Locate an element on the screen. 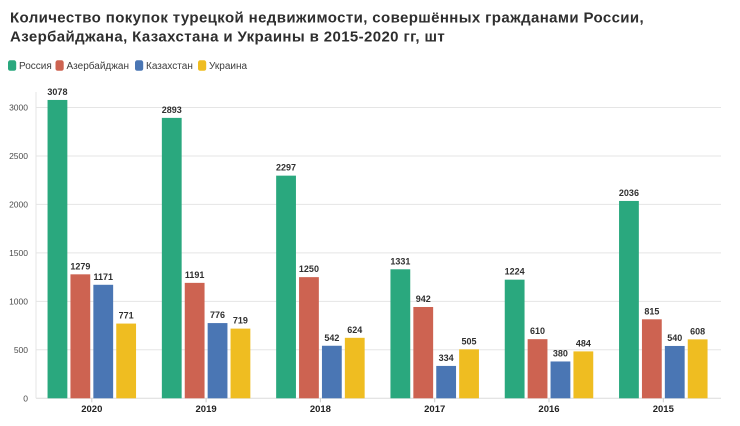  svg-text: 505 is located at coordinates (469, 341).